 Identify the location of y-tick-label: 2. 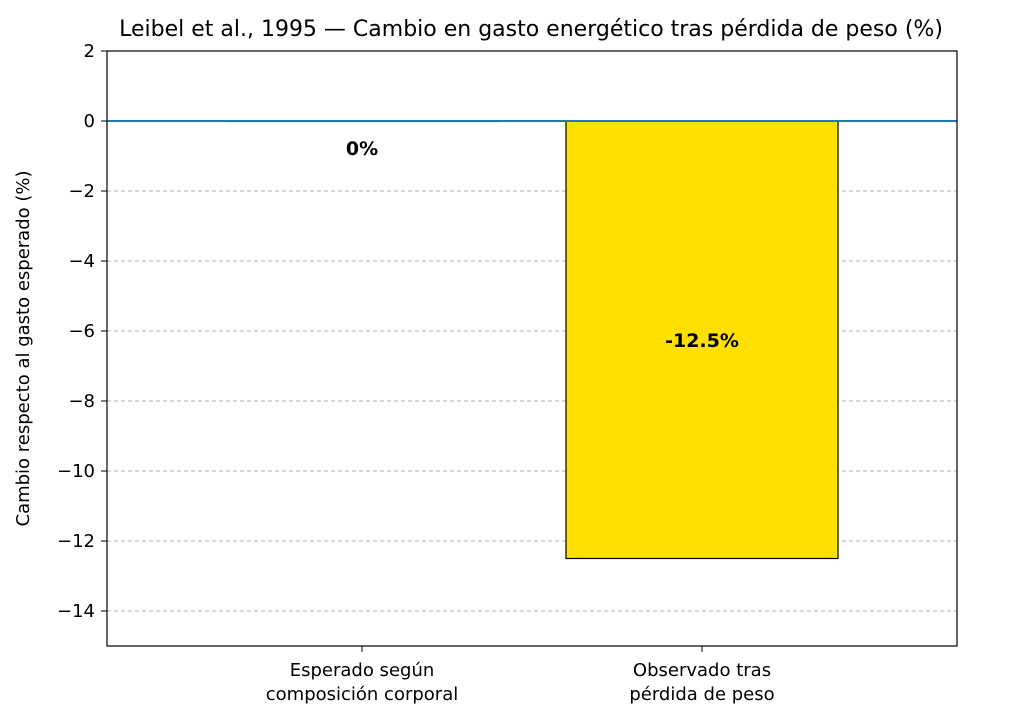
(89, 51).